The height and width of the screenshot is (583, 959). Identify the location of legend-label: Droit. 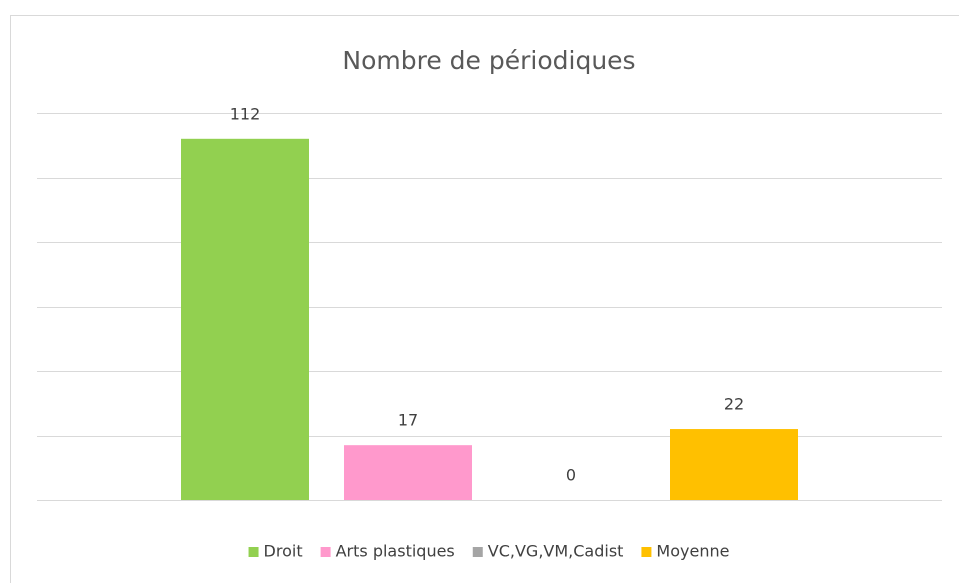
(283, 551).